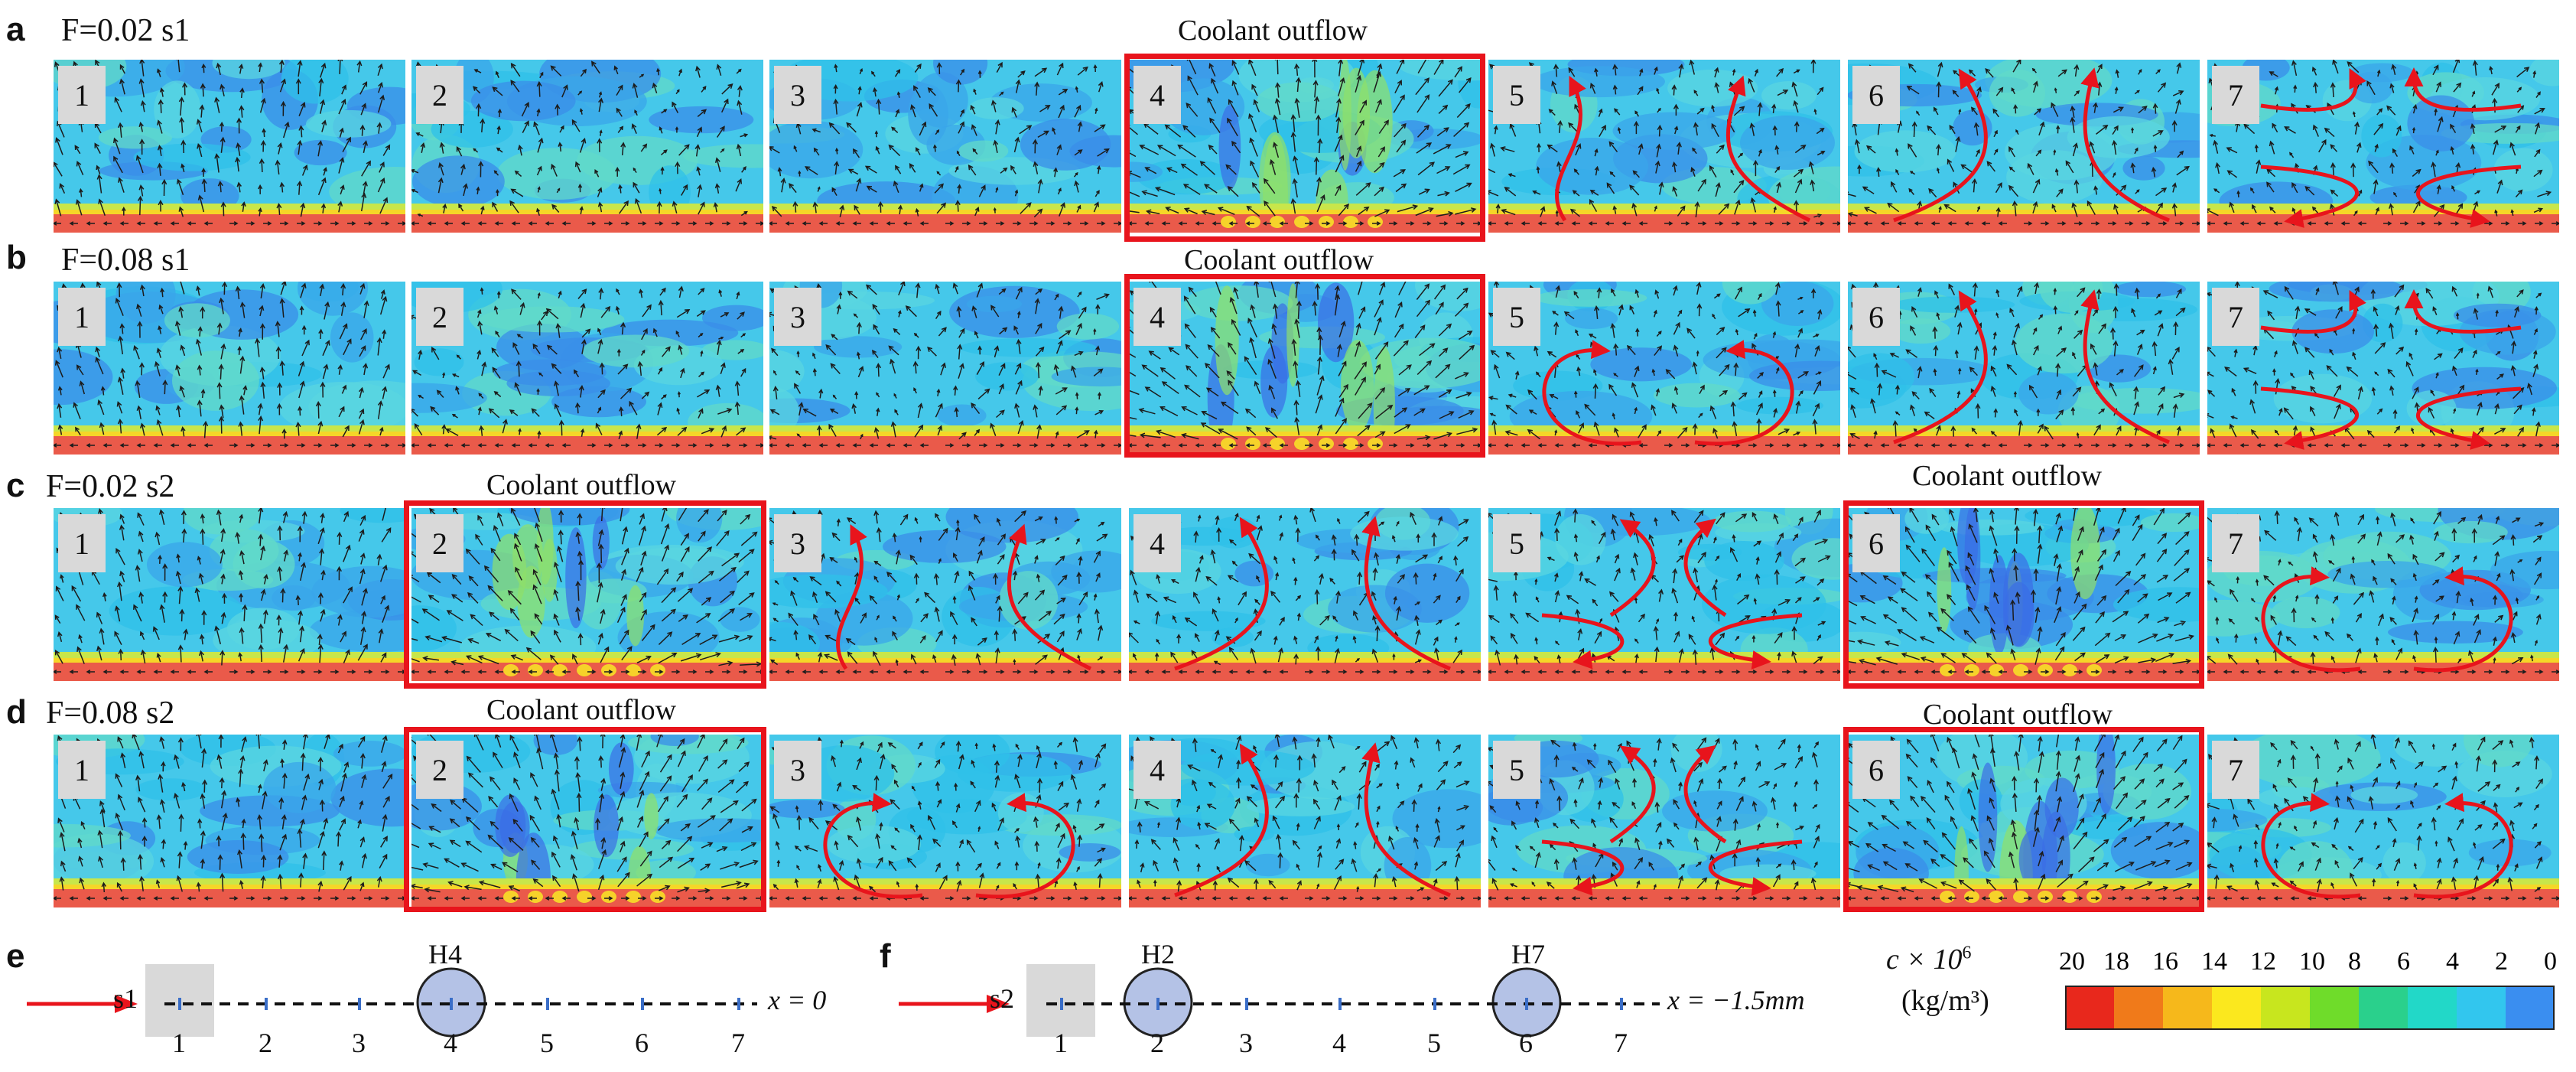  Describe the element at coordinates (2018, 715) in the screenshot. I see `coolant-outflow-label-d6: Coolant outflow` at that location.